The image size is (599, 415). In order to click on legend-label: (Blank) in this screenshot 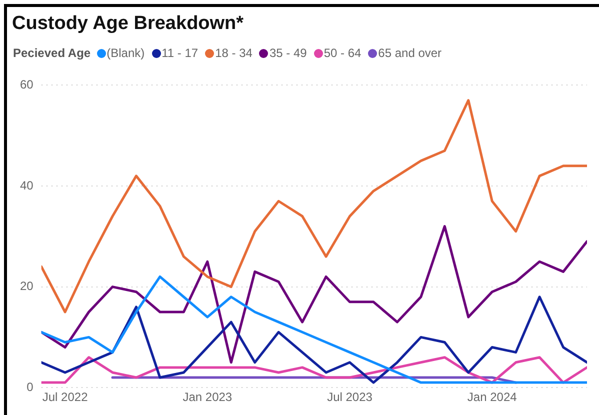, I will do `click(125, 53)`.